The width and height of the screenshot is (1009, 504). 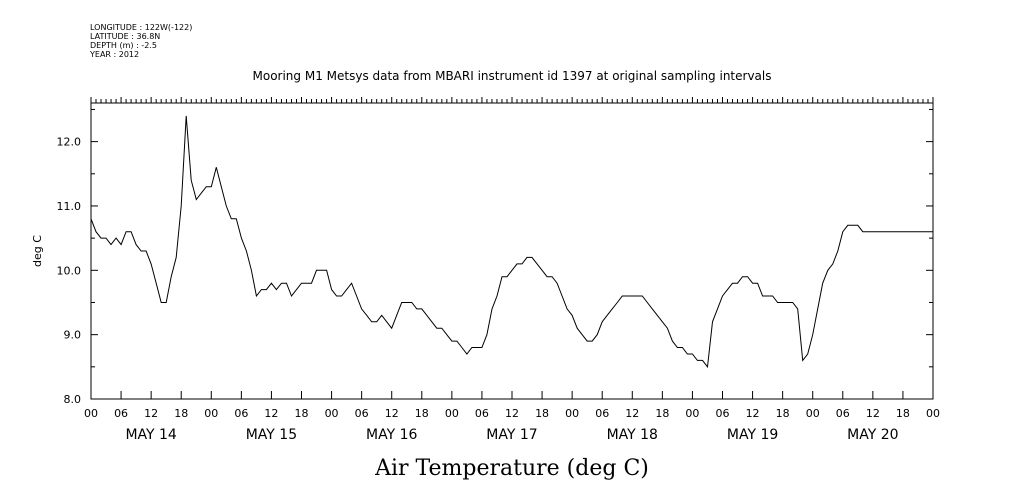 I want to click on longitude-label: LONGITUDE : 122W(-122), so click(x=141, y=27).